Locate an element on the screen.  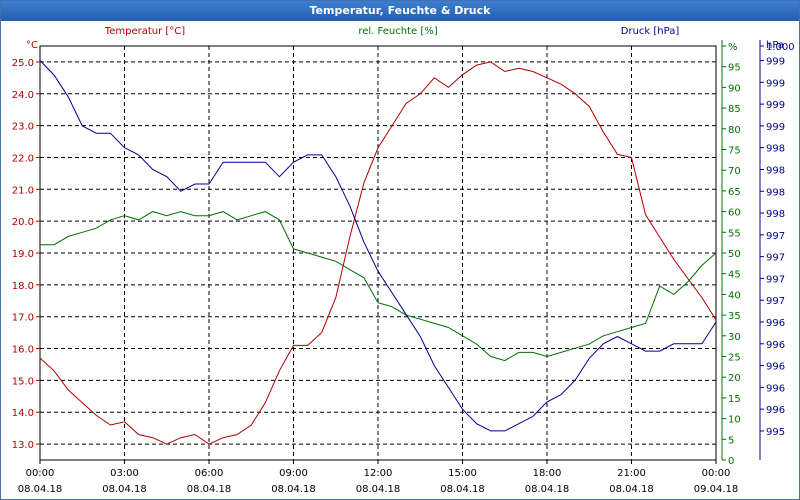
humidity-tick-label: 70 is located at coordinates (734, 171).